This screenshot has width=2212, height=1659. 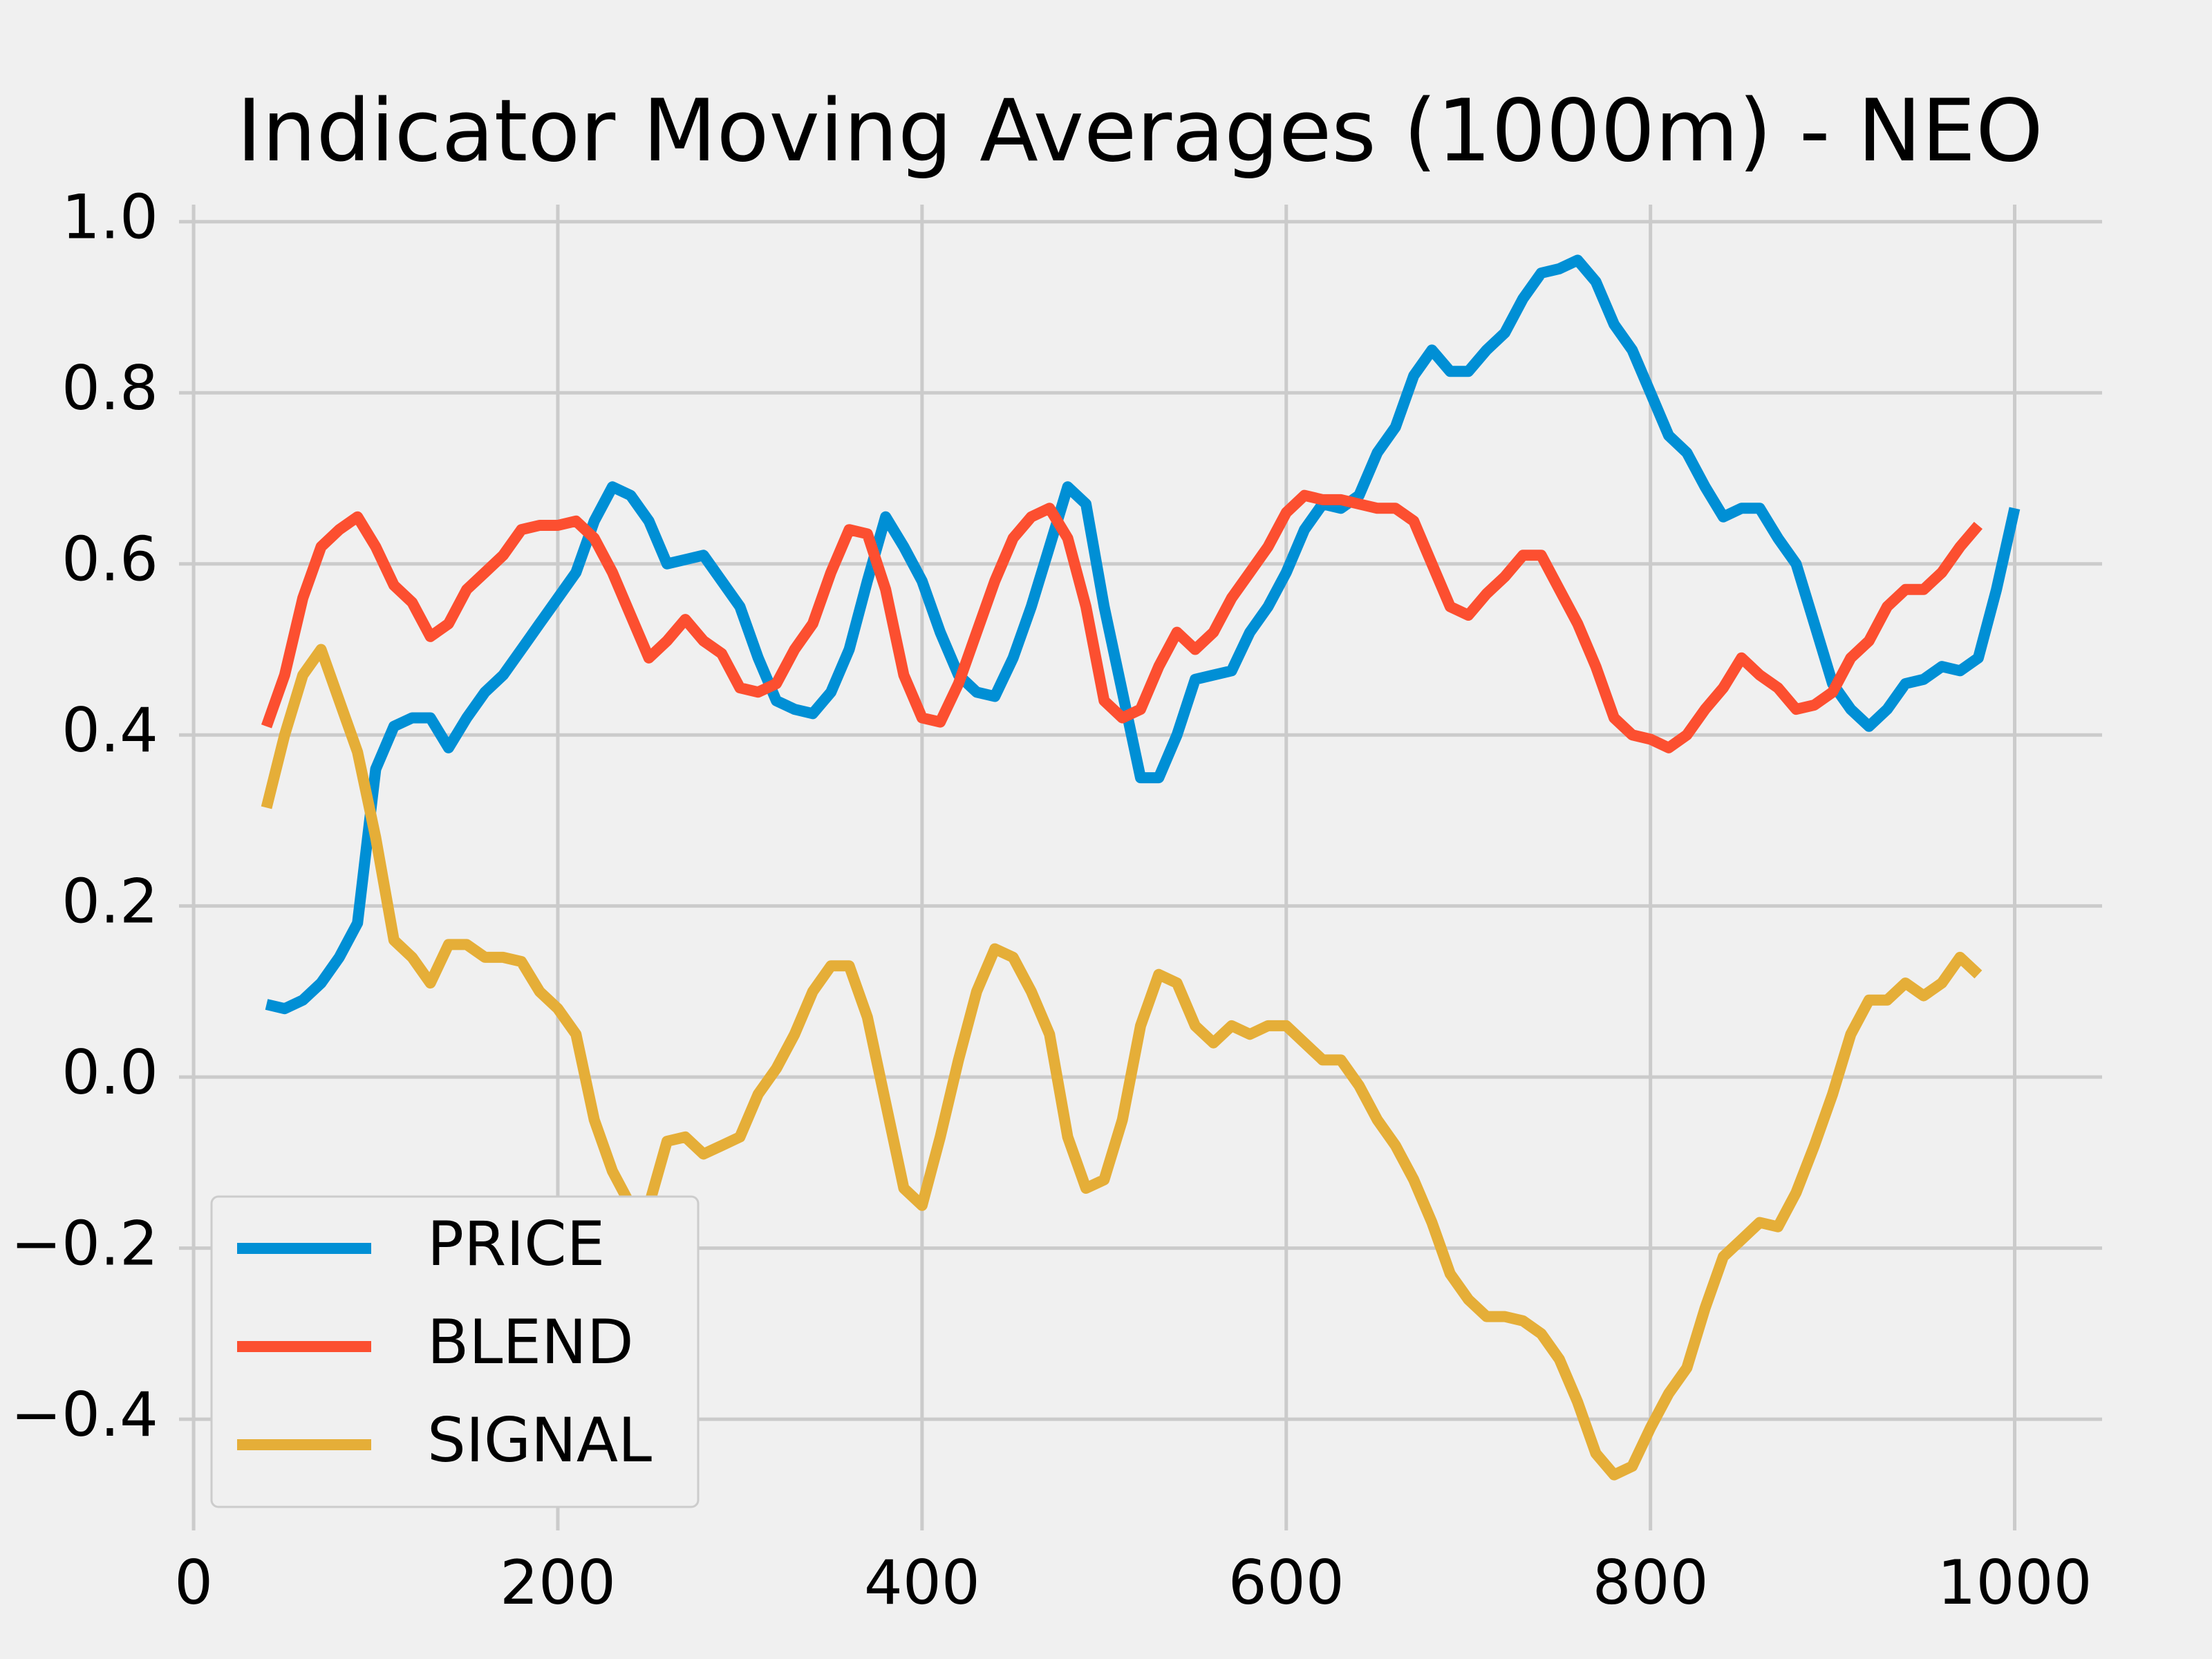 What do you see at coordinates (540, 1441) in the screenshot?
I see `legend-label: SIGNAL` at bounding box center [540, 1441].